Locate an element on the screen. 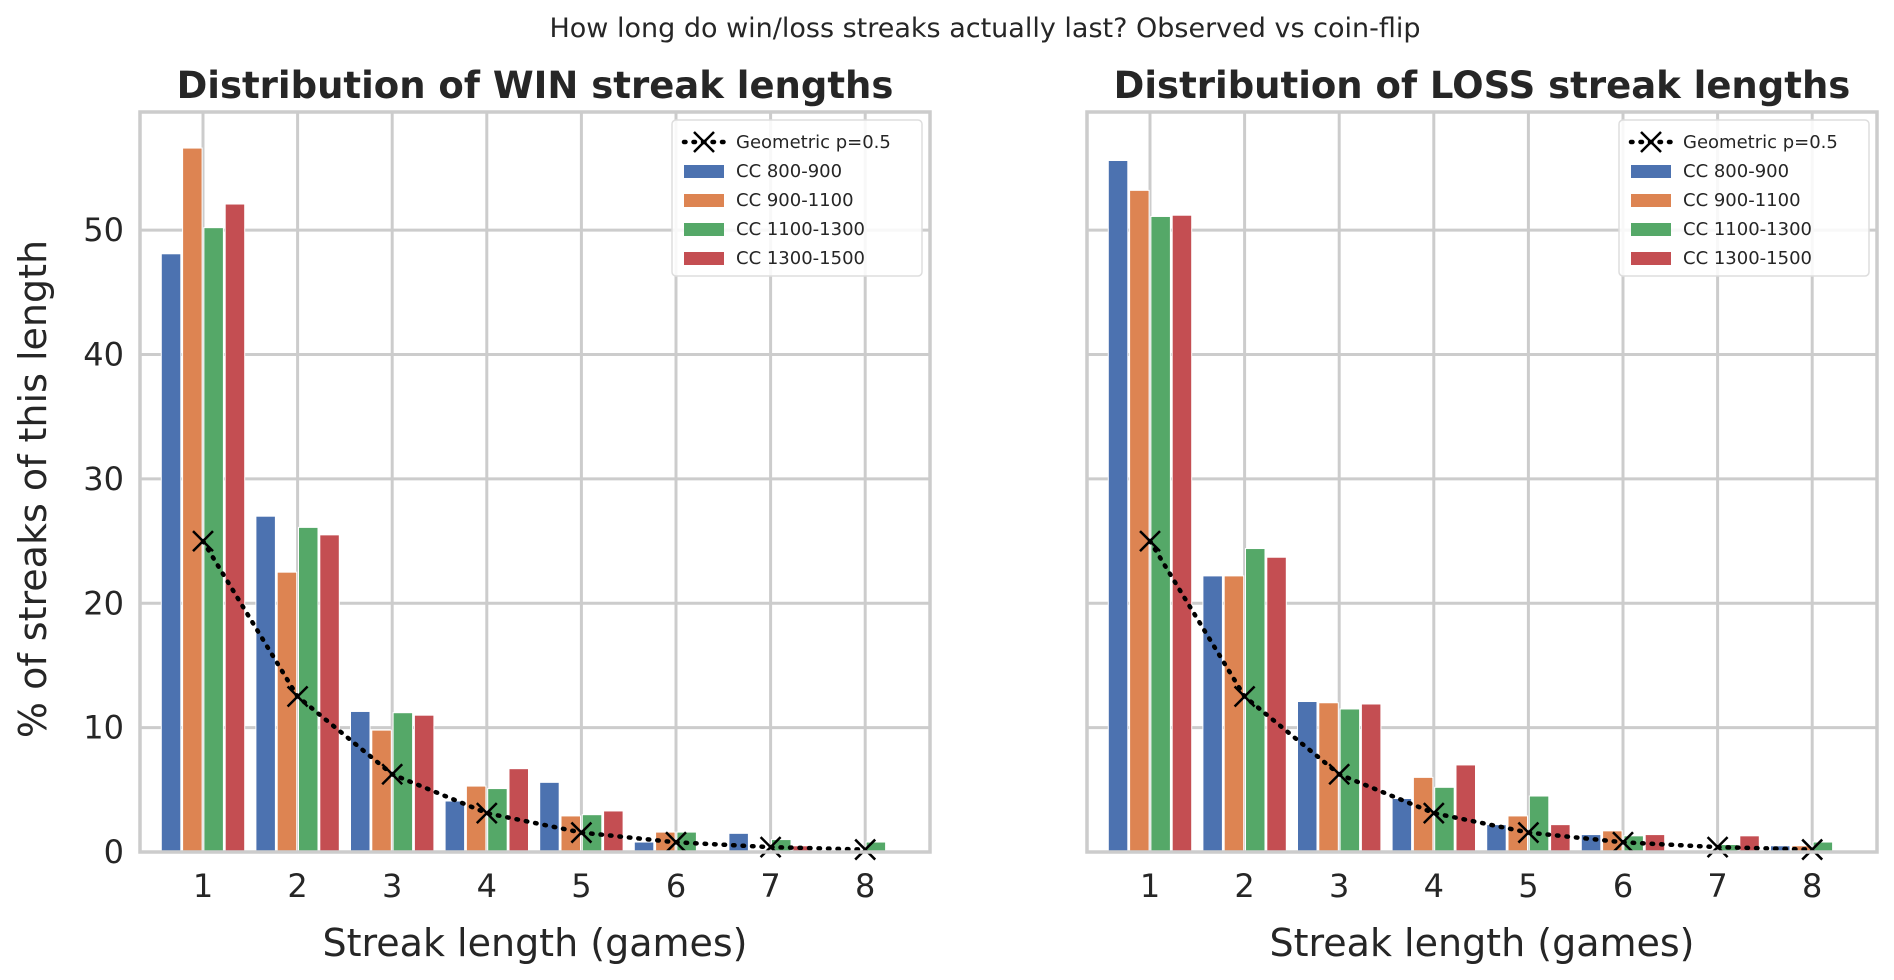 Image resolution: width=1894 pixels, height=980 pixels. y-tick-label: 20 is located at coordinates (103, 603).